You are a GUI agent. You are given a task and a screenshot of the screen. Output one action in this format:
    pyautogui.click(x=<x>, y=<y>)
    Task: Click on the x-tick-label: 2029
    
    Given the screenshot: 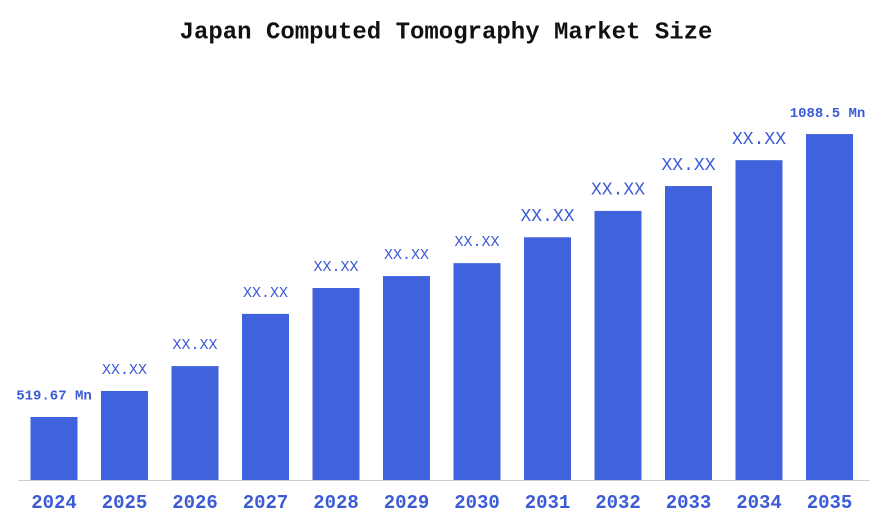 What is the action you would take?
    pyautogui.click(x=407, y=503)
    